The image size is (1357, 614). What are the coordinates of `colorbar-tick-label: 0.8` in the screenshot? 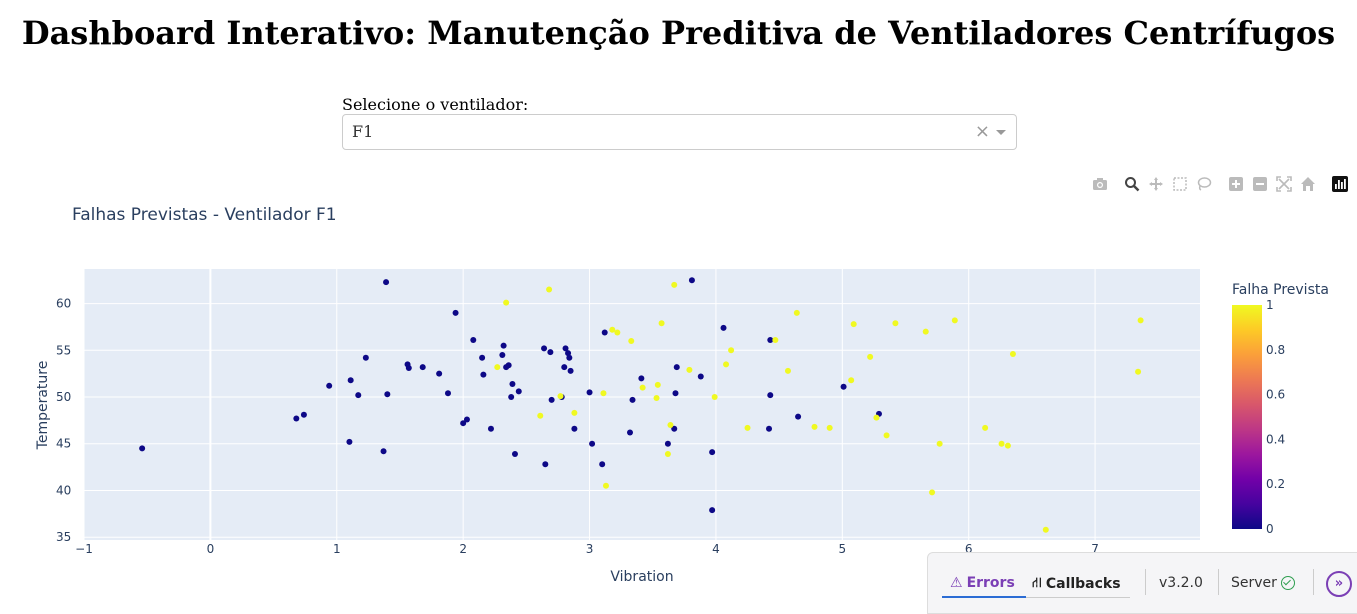 It's located at (1275, 350).